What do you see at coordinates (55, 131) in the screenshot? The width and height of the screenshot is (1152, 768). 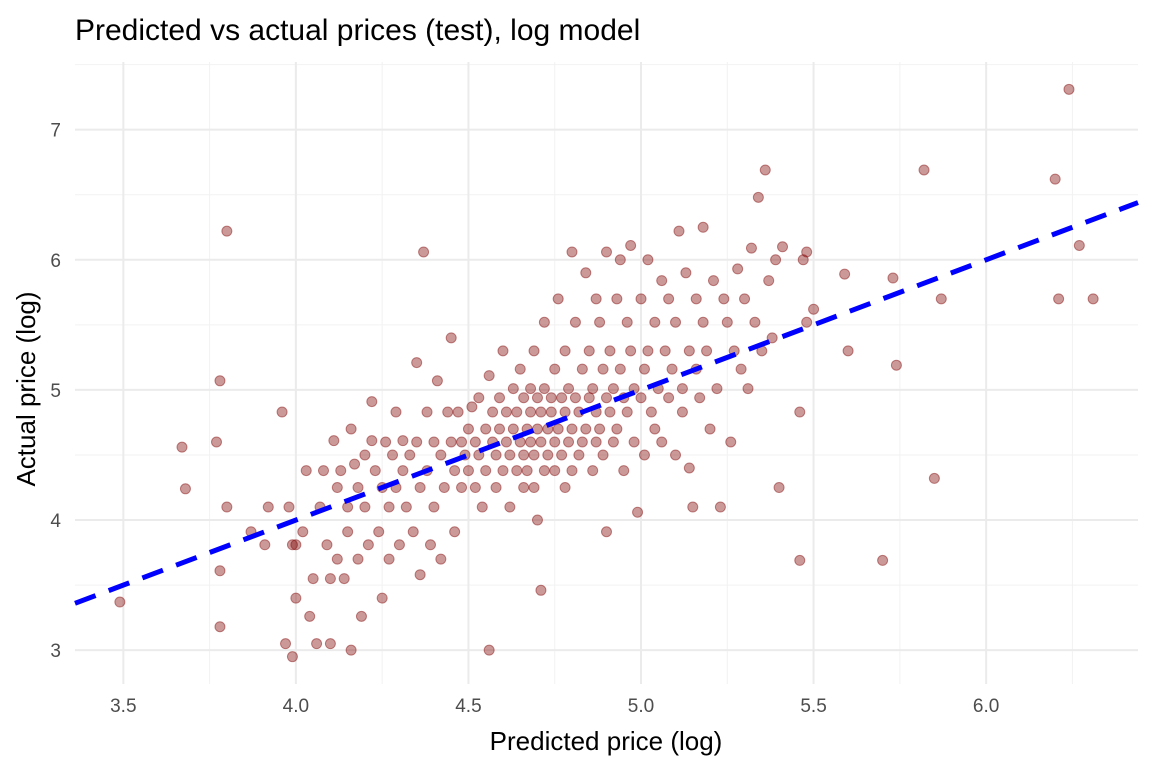 I see `y-tick-label: 7` at bounding box center [55, 131].